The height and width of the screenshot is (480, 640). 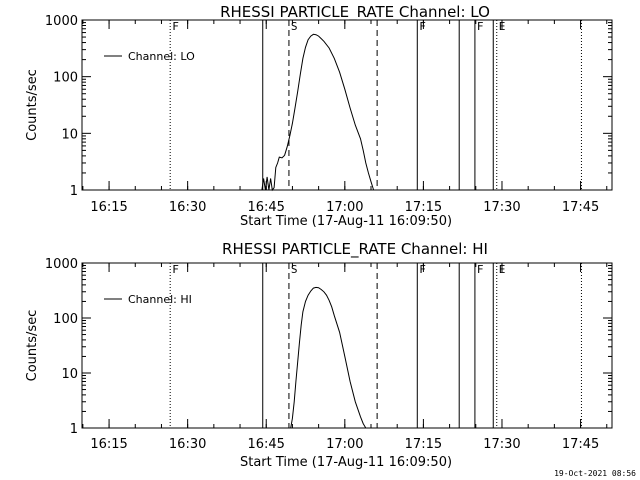 What do you see at coordinates (355, 12) in the screenshot?
I see `chart-title: RHESSI PARTICLE_RATE Channel: LO` at bounding box center [355, 12].